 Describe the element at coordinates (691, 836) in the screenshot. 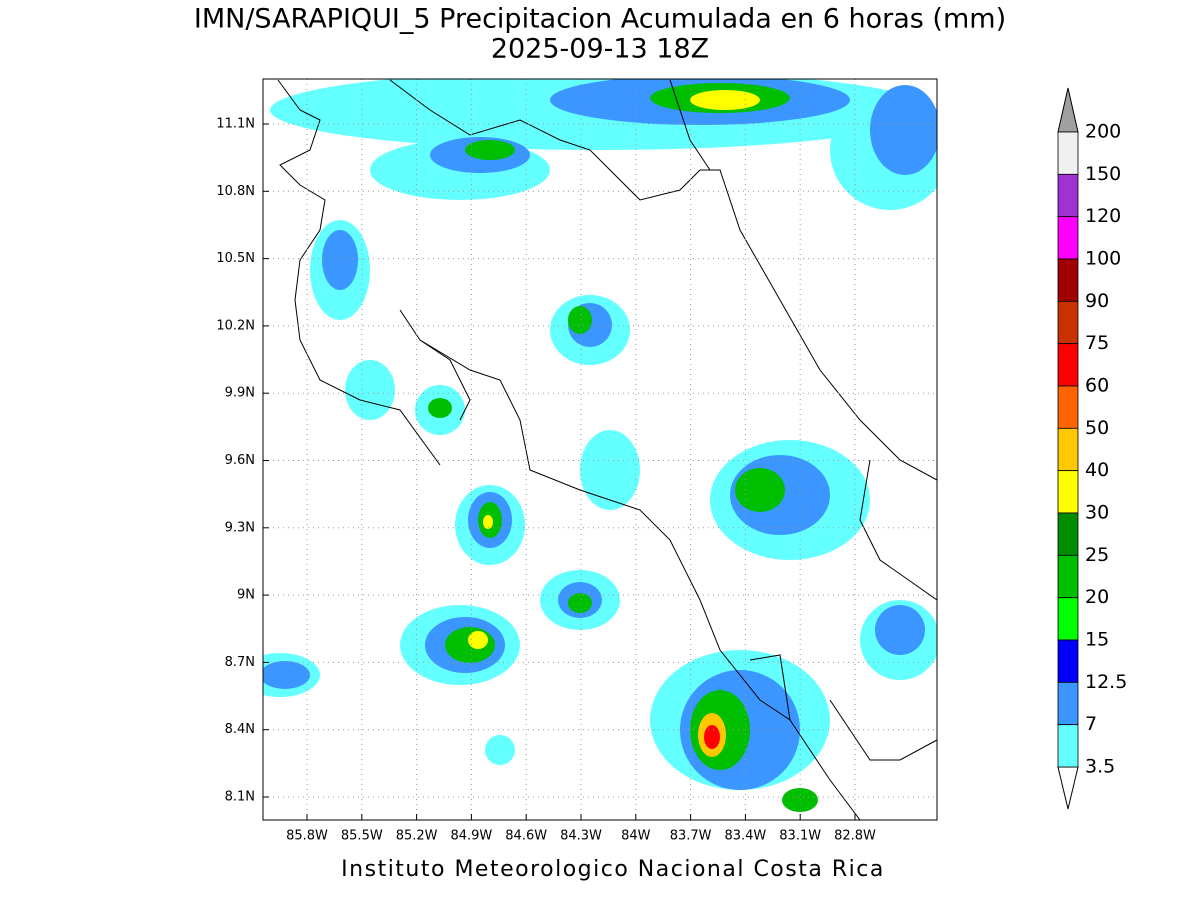

I see `x-tick-label: 83.7W` at that location.